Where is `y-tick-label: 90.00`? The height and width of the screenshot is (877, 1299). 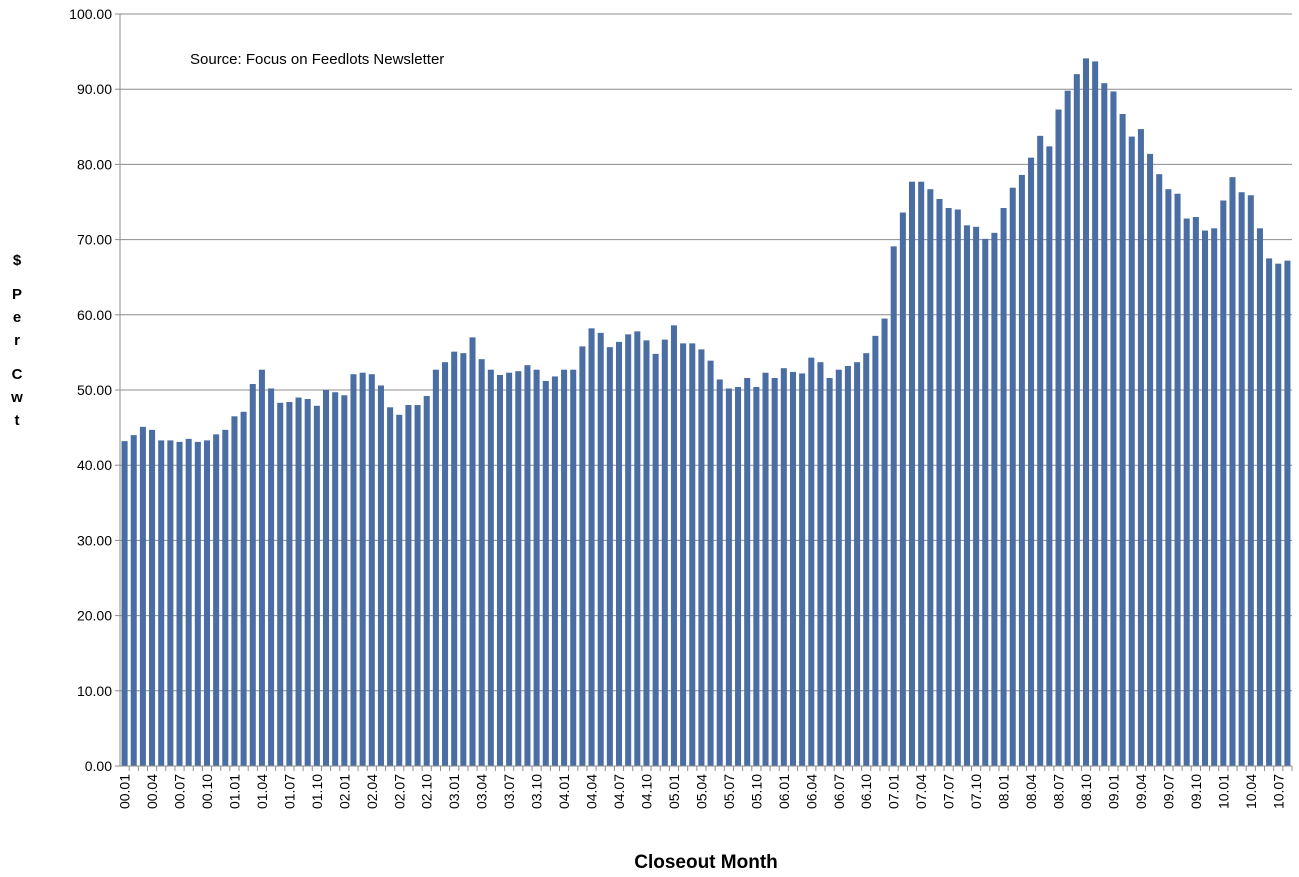 y-tick-label: 90.00 is located at coordinates (94, 89).